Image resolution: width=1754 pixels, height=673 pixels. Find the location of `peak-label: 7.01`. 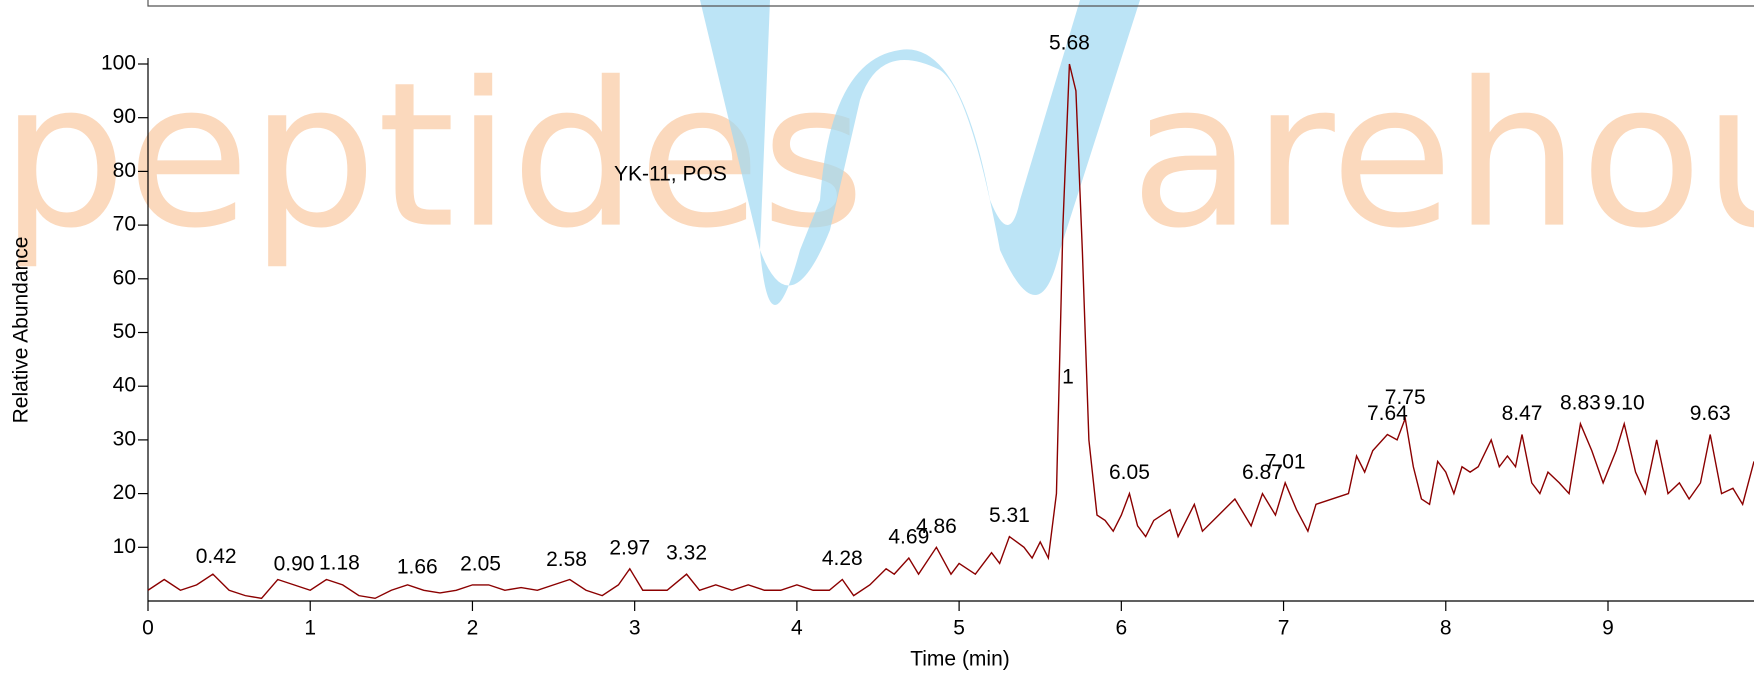

peak-label: 7.01 is located at coordinates (1285, 461).